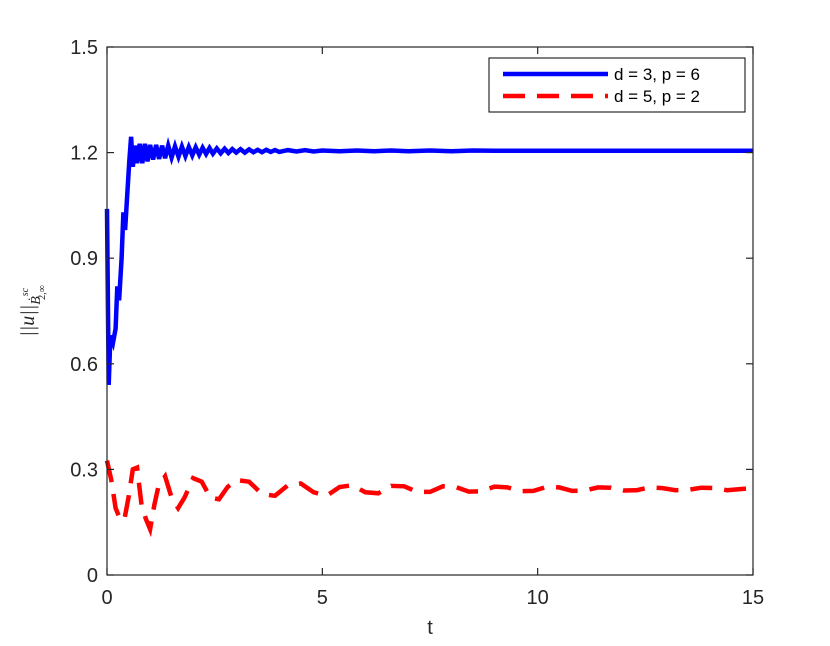 This screenshot has height=646, width=830. I want to click on x-axis-label: t, so click(430, 628).